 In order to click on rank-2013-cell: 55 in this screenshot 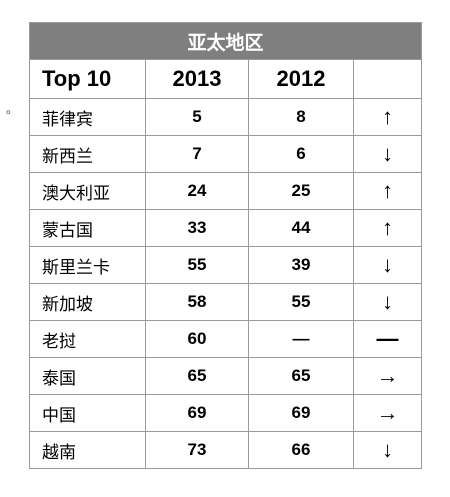, I will do `click(197, 265)`.